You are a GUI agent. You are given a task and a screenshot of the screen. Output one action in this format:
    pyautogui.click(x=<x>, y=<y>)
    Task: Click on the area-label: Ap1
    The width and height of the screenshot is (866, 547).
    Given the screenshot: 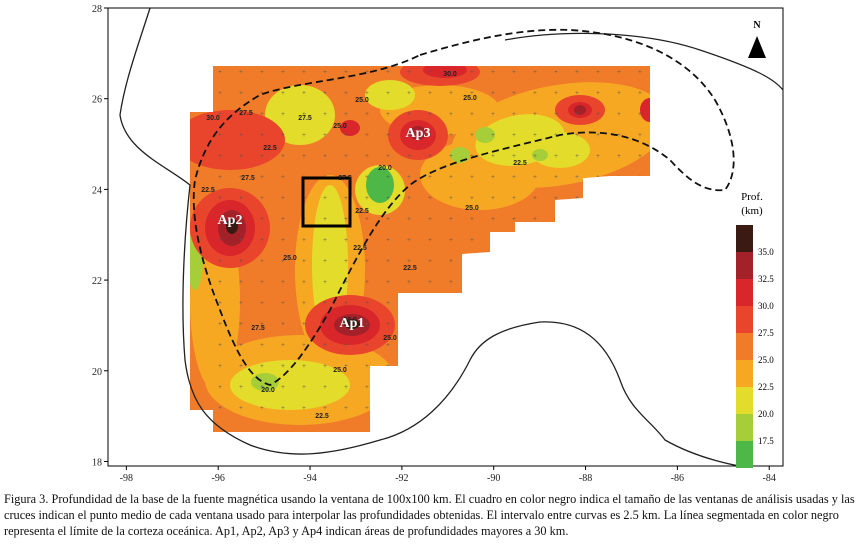 What is the action you would take?
    pyautogui.click(x=352, y=323)
    